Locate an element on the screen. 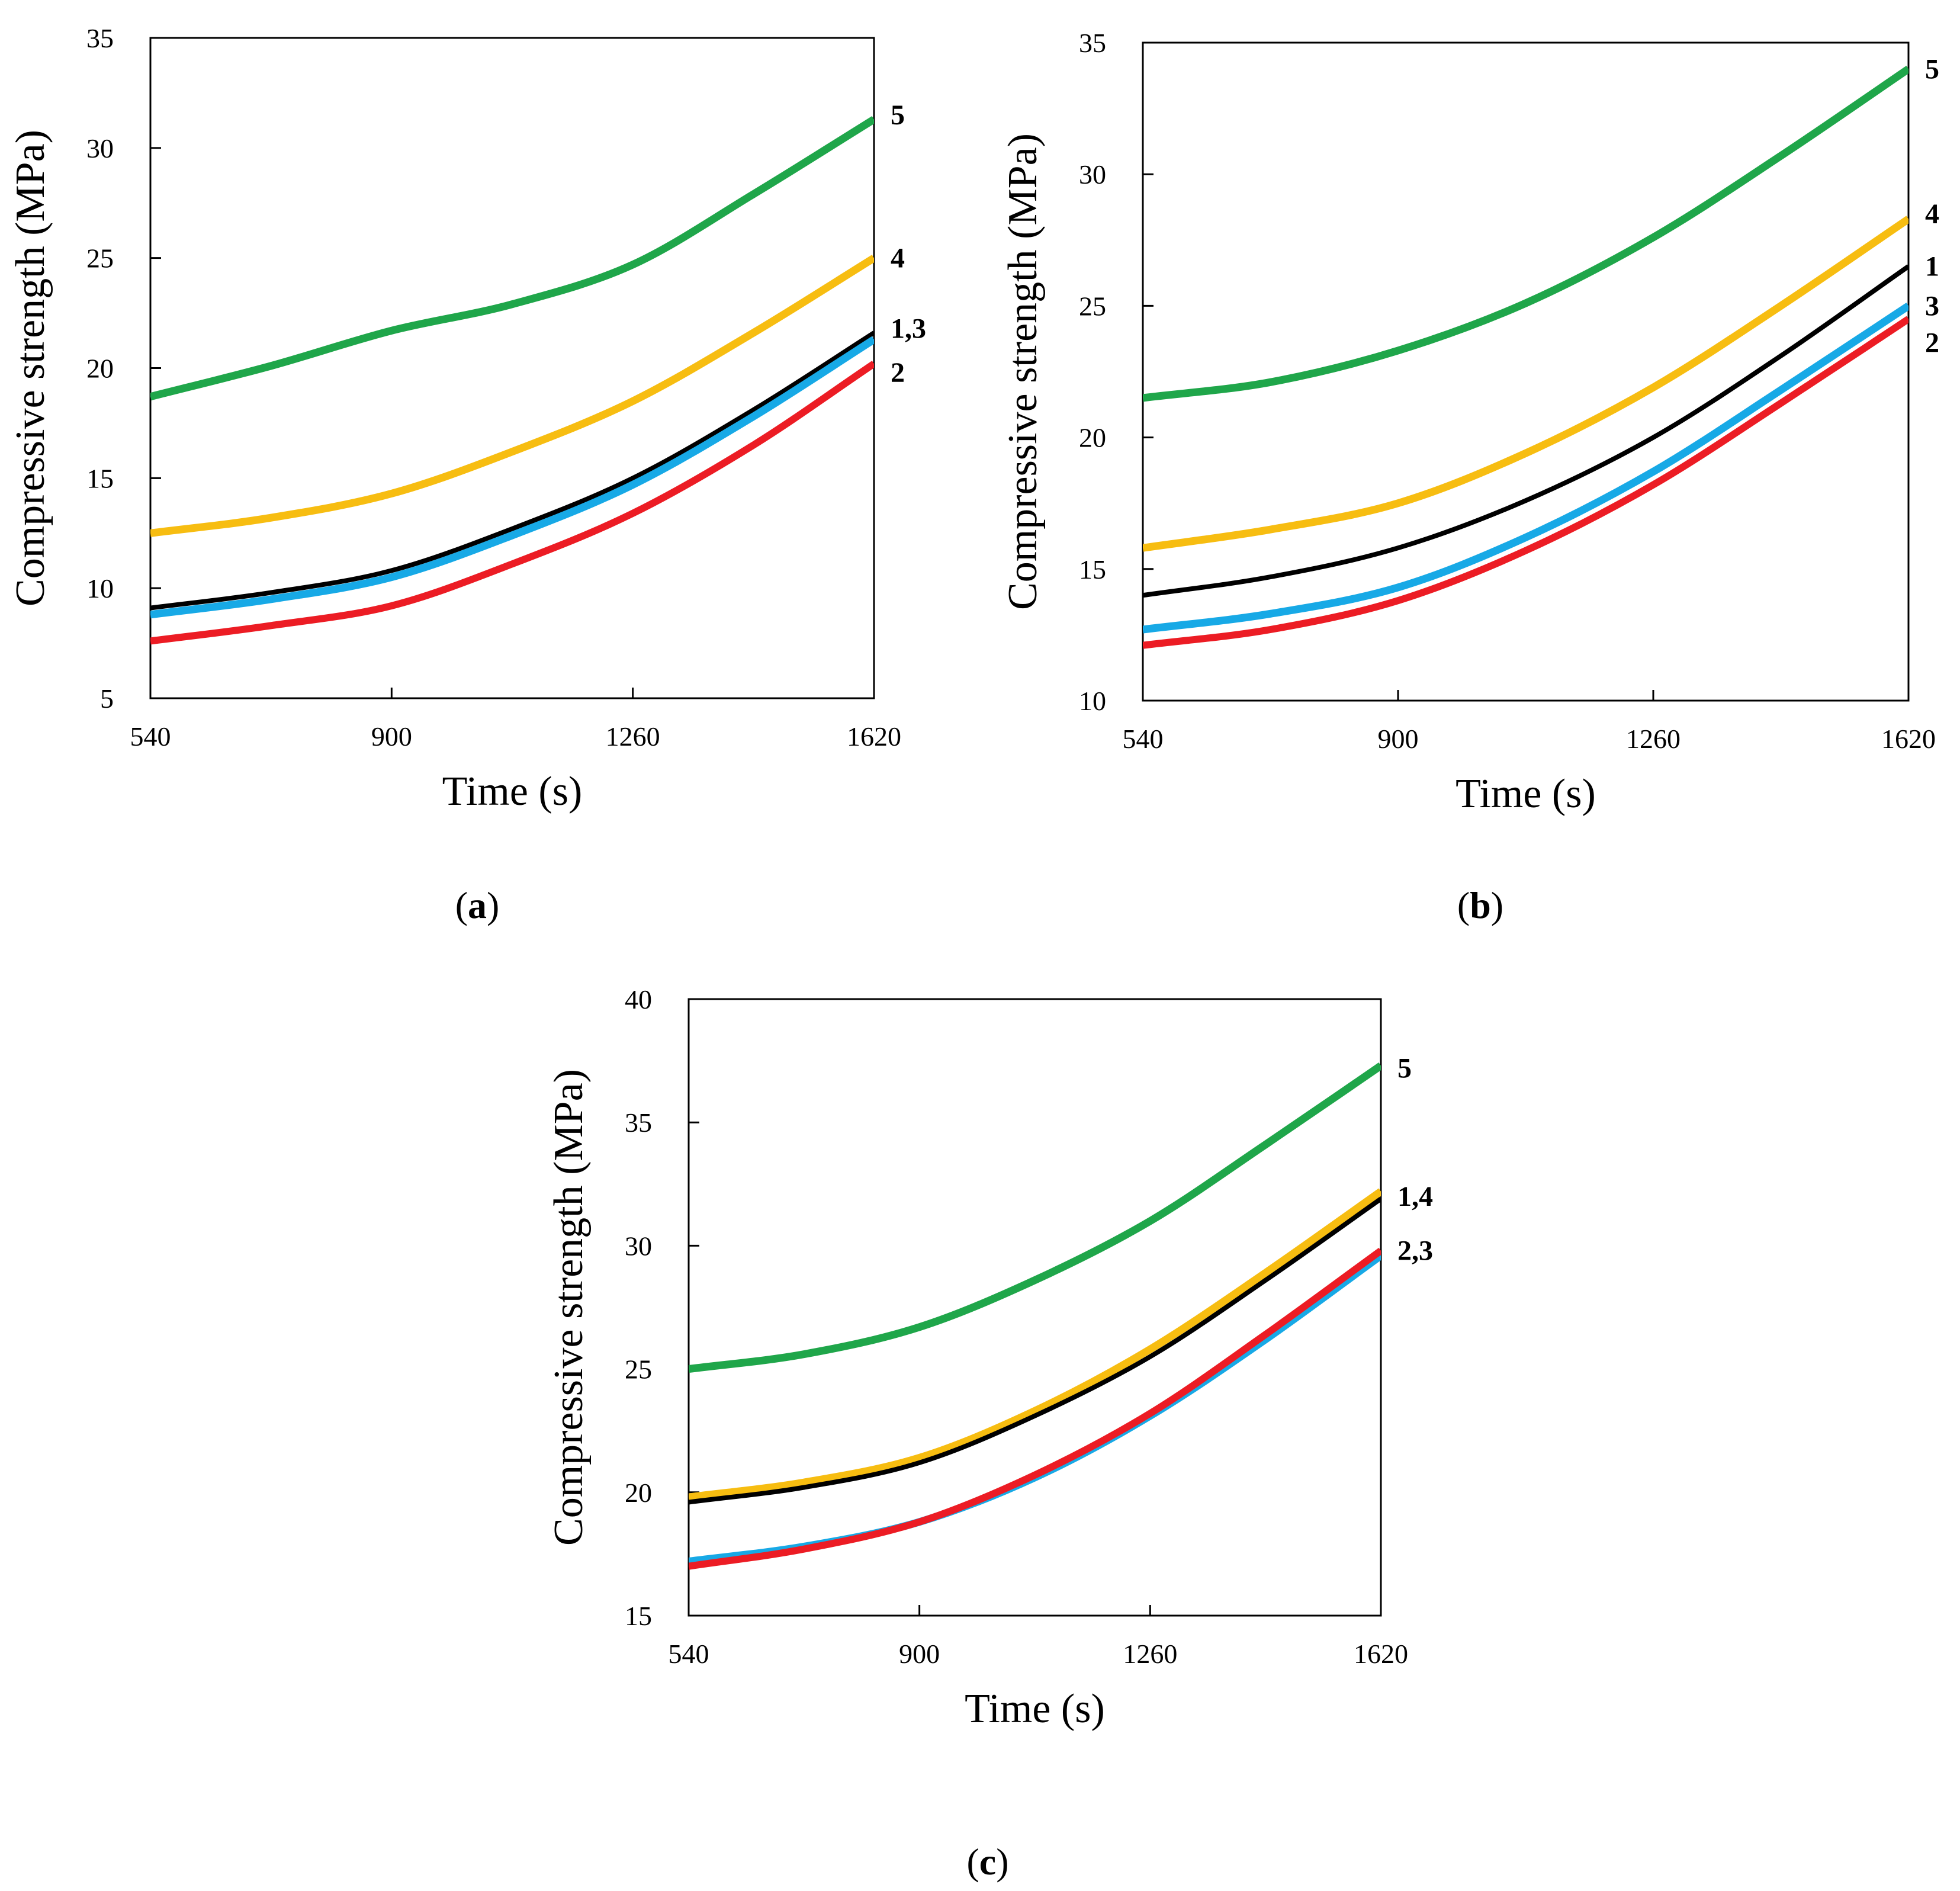 Image resolution: width=1960 pixels, height=1891 pixels. series-end-label: 1,3 is located at coordinates (908, 329).